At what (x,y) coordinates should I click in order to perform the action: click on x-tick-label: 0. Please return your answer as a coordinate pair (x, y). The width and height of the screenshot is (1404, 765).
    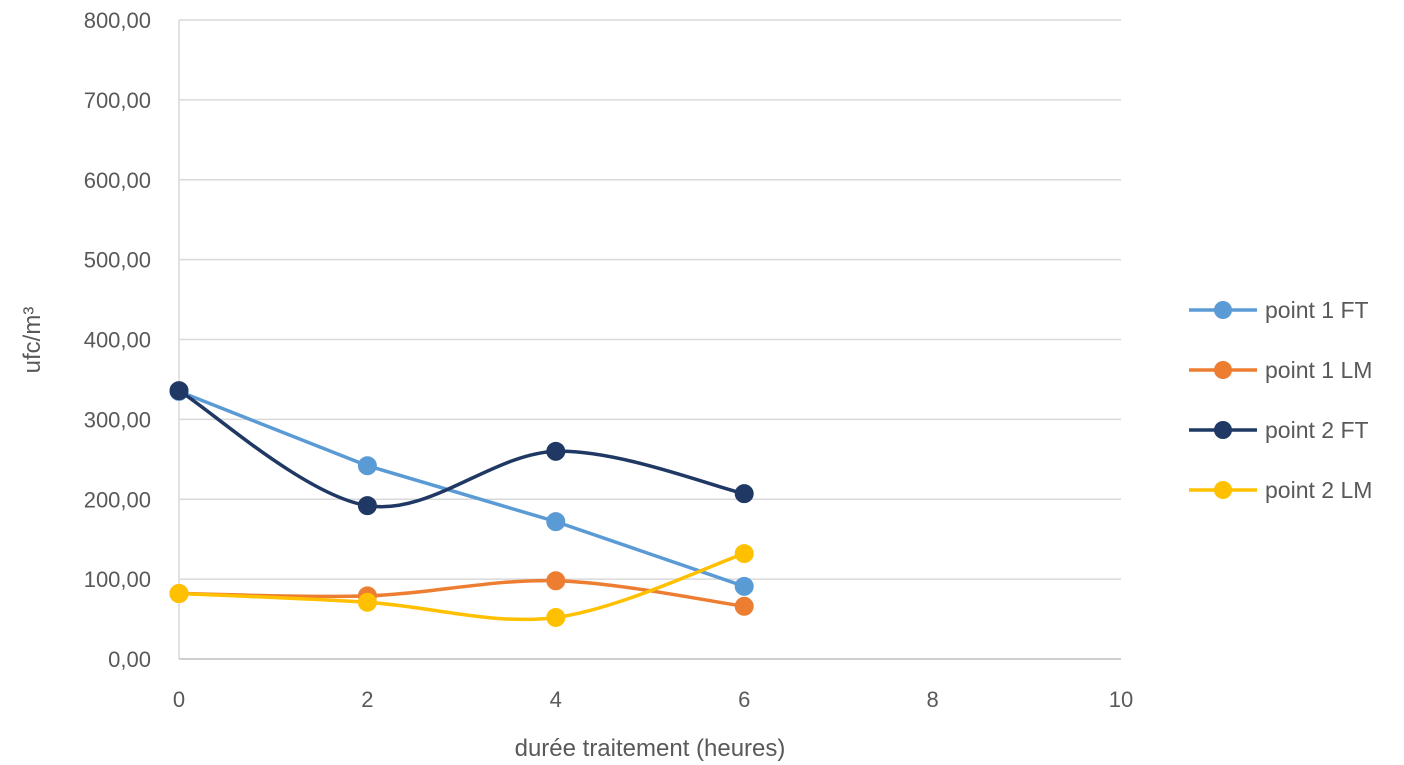
    Looking at the image, I should click on (179, 699).